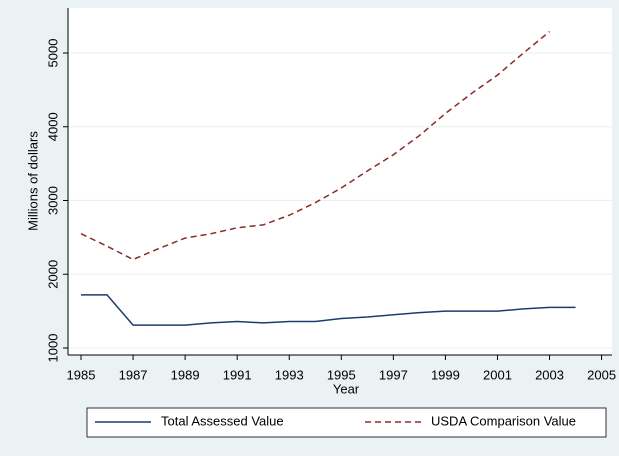  I want to click on y-tick-label: 2000, so click(52, 274).